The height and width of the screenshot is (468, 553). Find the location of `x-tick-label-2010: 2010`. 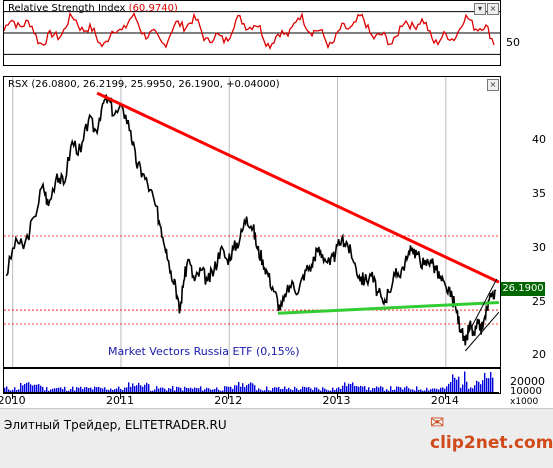

x-tick-label-2010: 2010 is located at coordinates (13, 400).